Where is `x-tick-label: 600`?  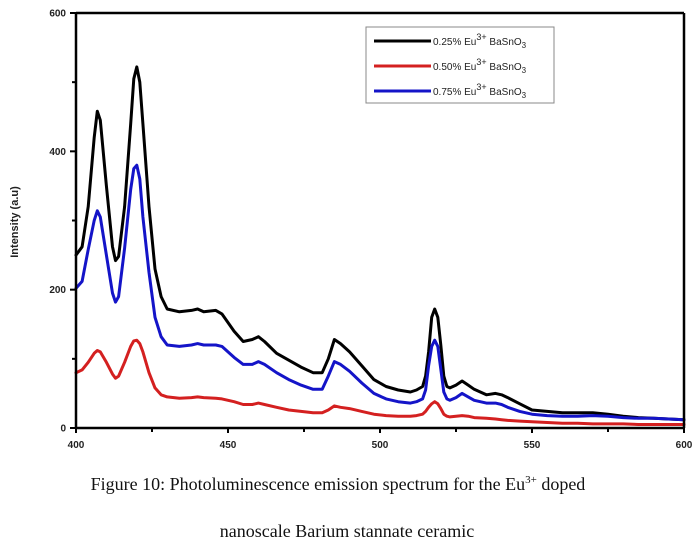
x-tick-label: 600 is located at coordinates (684, 445).